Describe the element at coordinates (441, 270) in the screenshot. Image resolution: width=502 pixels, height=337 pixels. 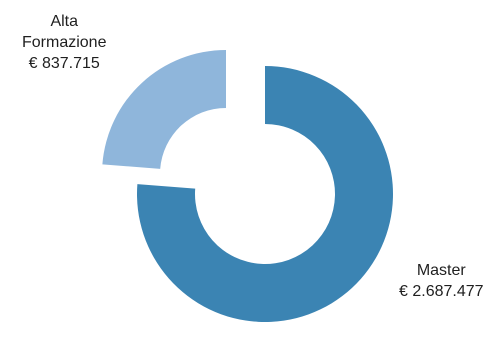
I see `slice-label-line: Master` at that location.